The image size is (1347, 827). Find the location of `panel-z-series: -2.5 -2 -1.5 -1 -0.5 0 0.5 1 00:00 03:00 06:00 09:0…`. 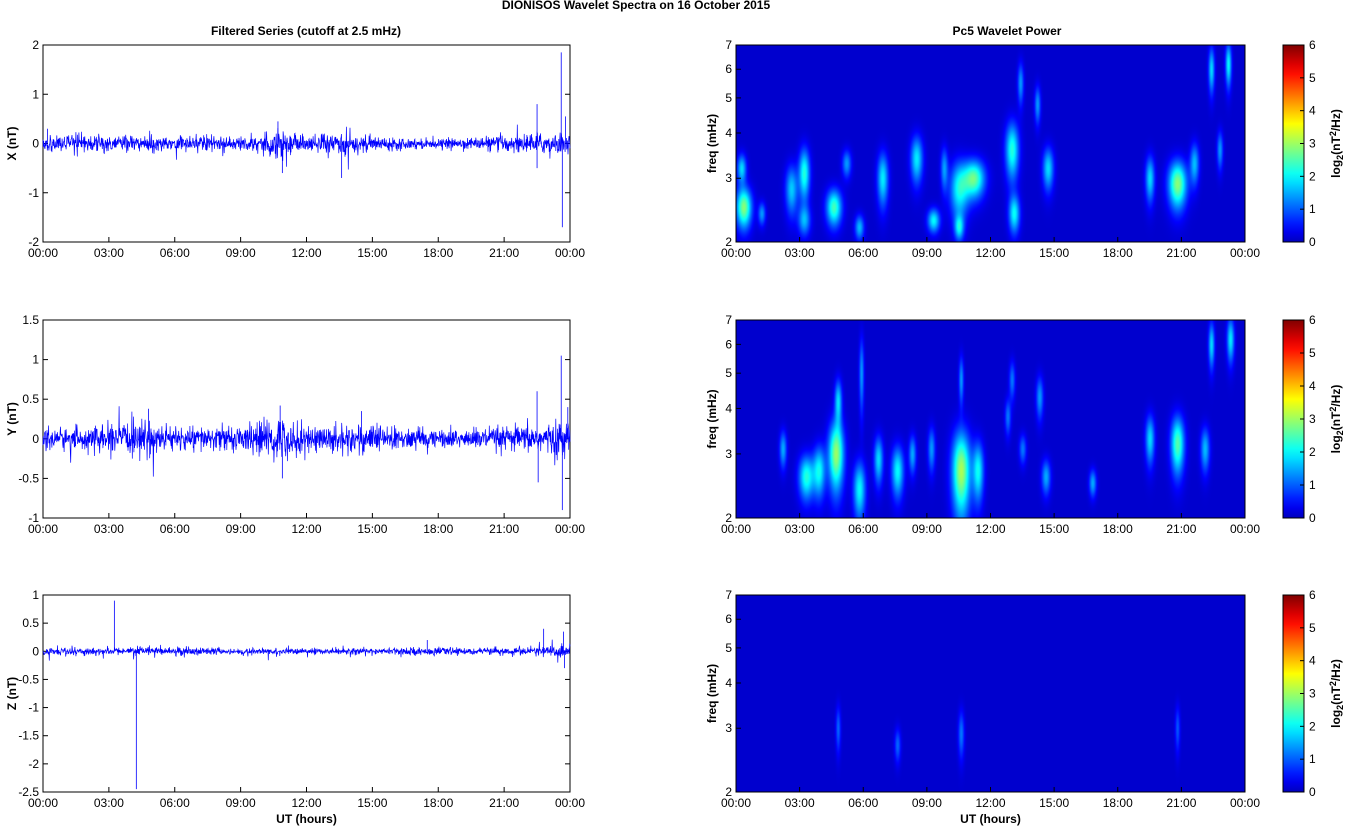

panel-z-series: -2.5 -2 -1.5 -1 -0.5 0 0.5 1 00:00 03:00 06:00 09:0… is located at coordinates (295, 707).